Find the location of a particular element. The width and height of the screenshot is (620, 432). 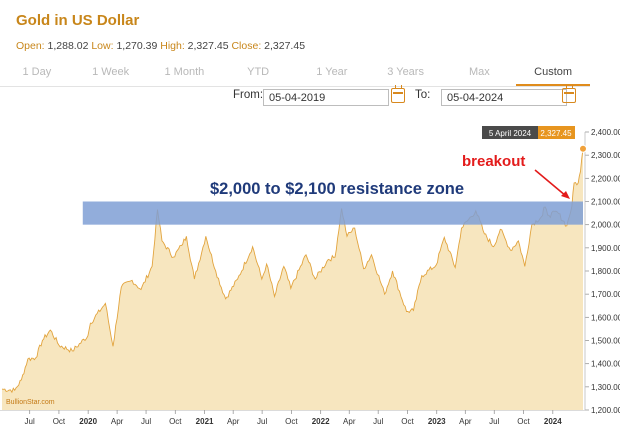

price-tooltip: 5 April 2024 2,327.45 is located at coordinates (528, 132).